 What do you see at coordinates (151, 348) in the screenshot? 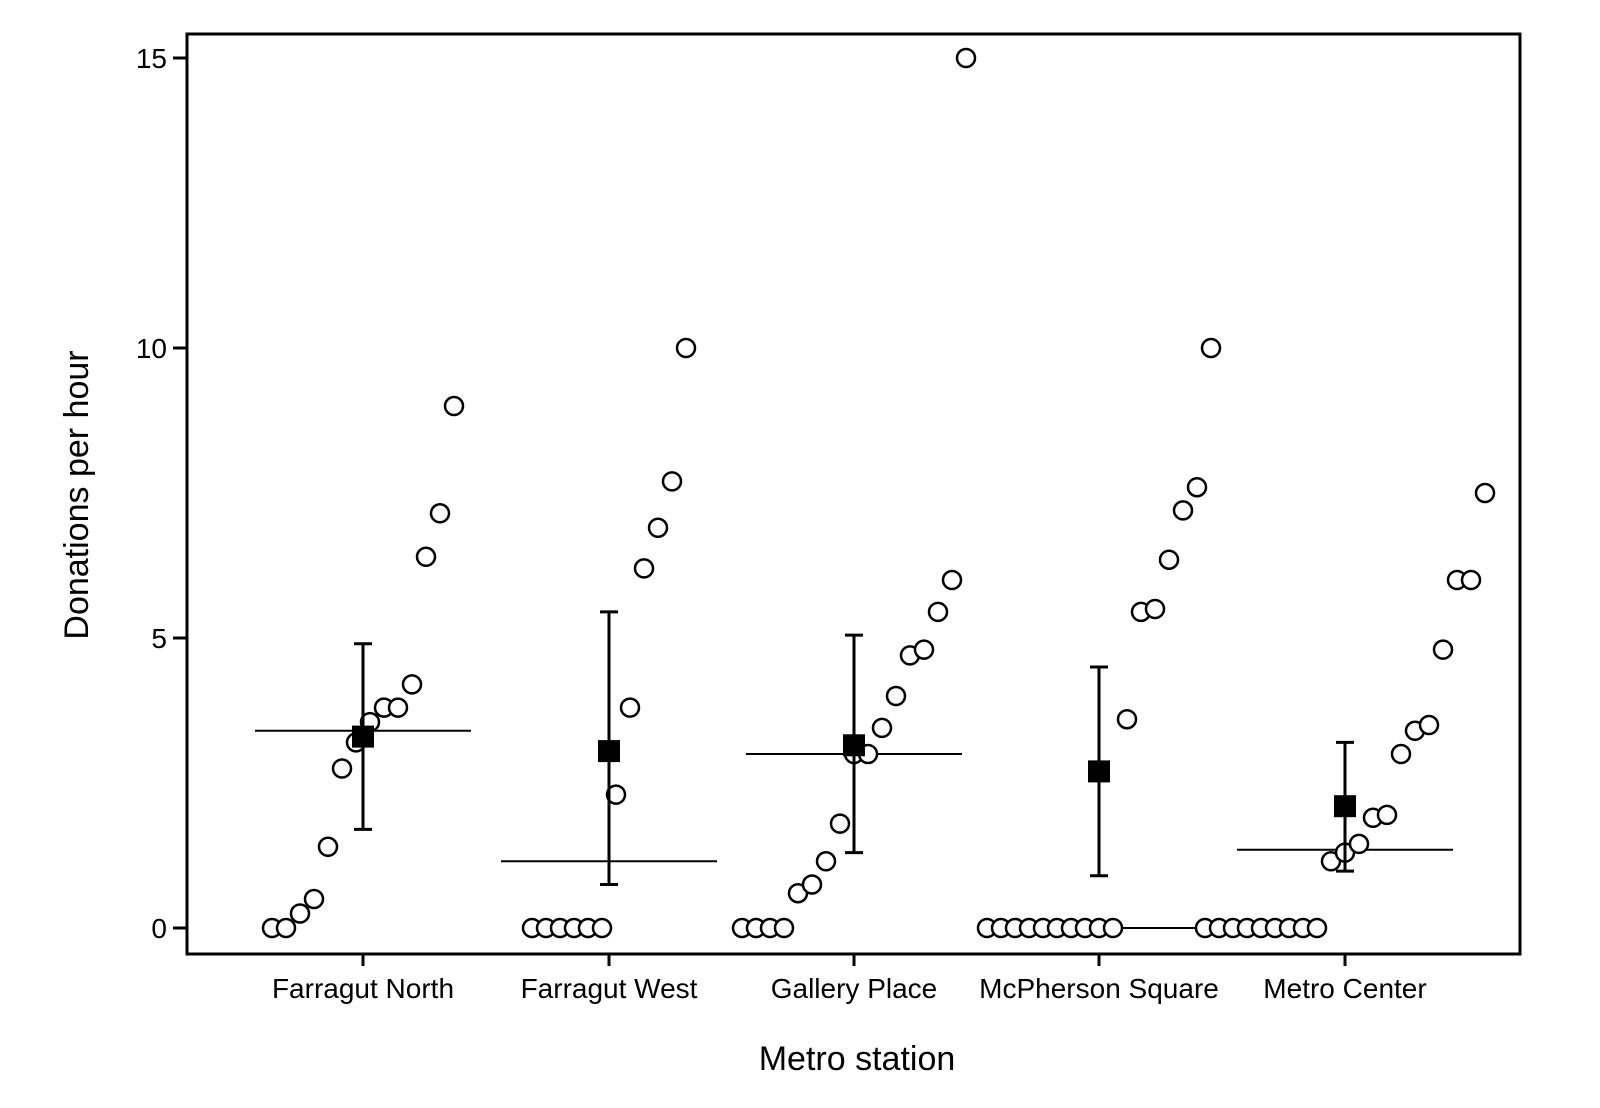
I see `y-tick-label: 10` at bounding box center [151, 348].